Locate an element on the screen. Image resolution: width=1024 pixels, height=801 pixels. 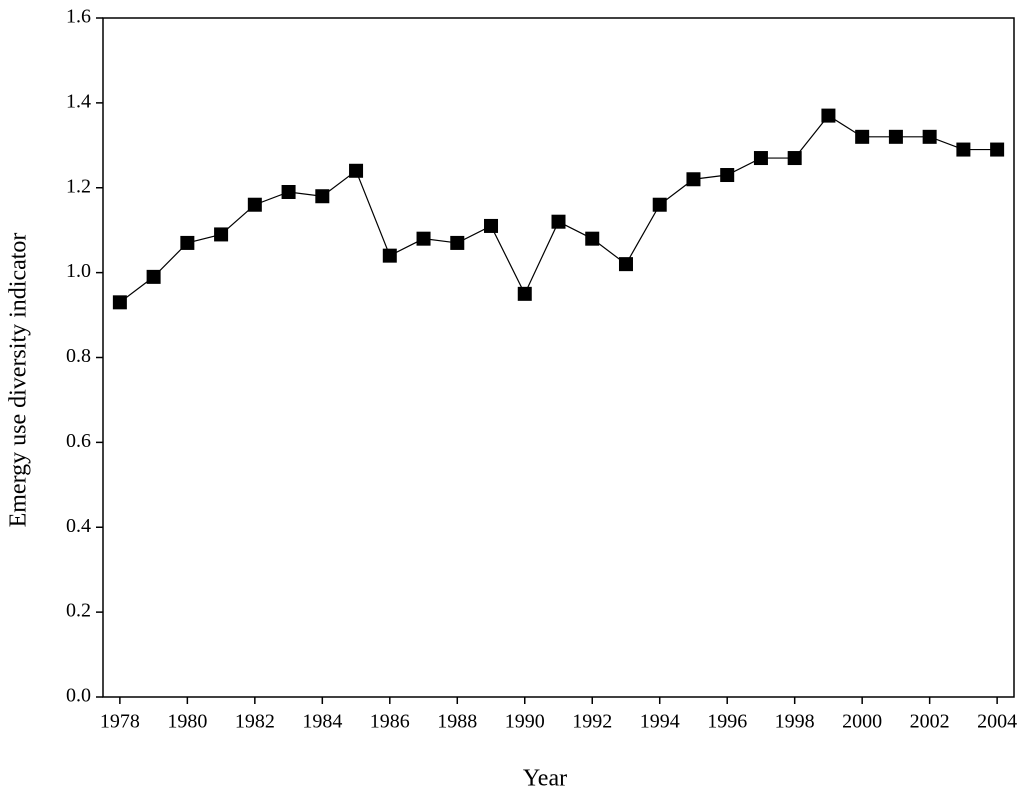
x-tick-label: 1984 is located at coordinates (322, 722).